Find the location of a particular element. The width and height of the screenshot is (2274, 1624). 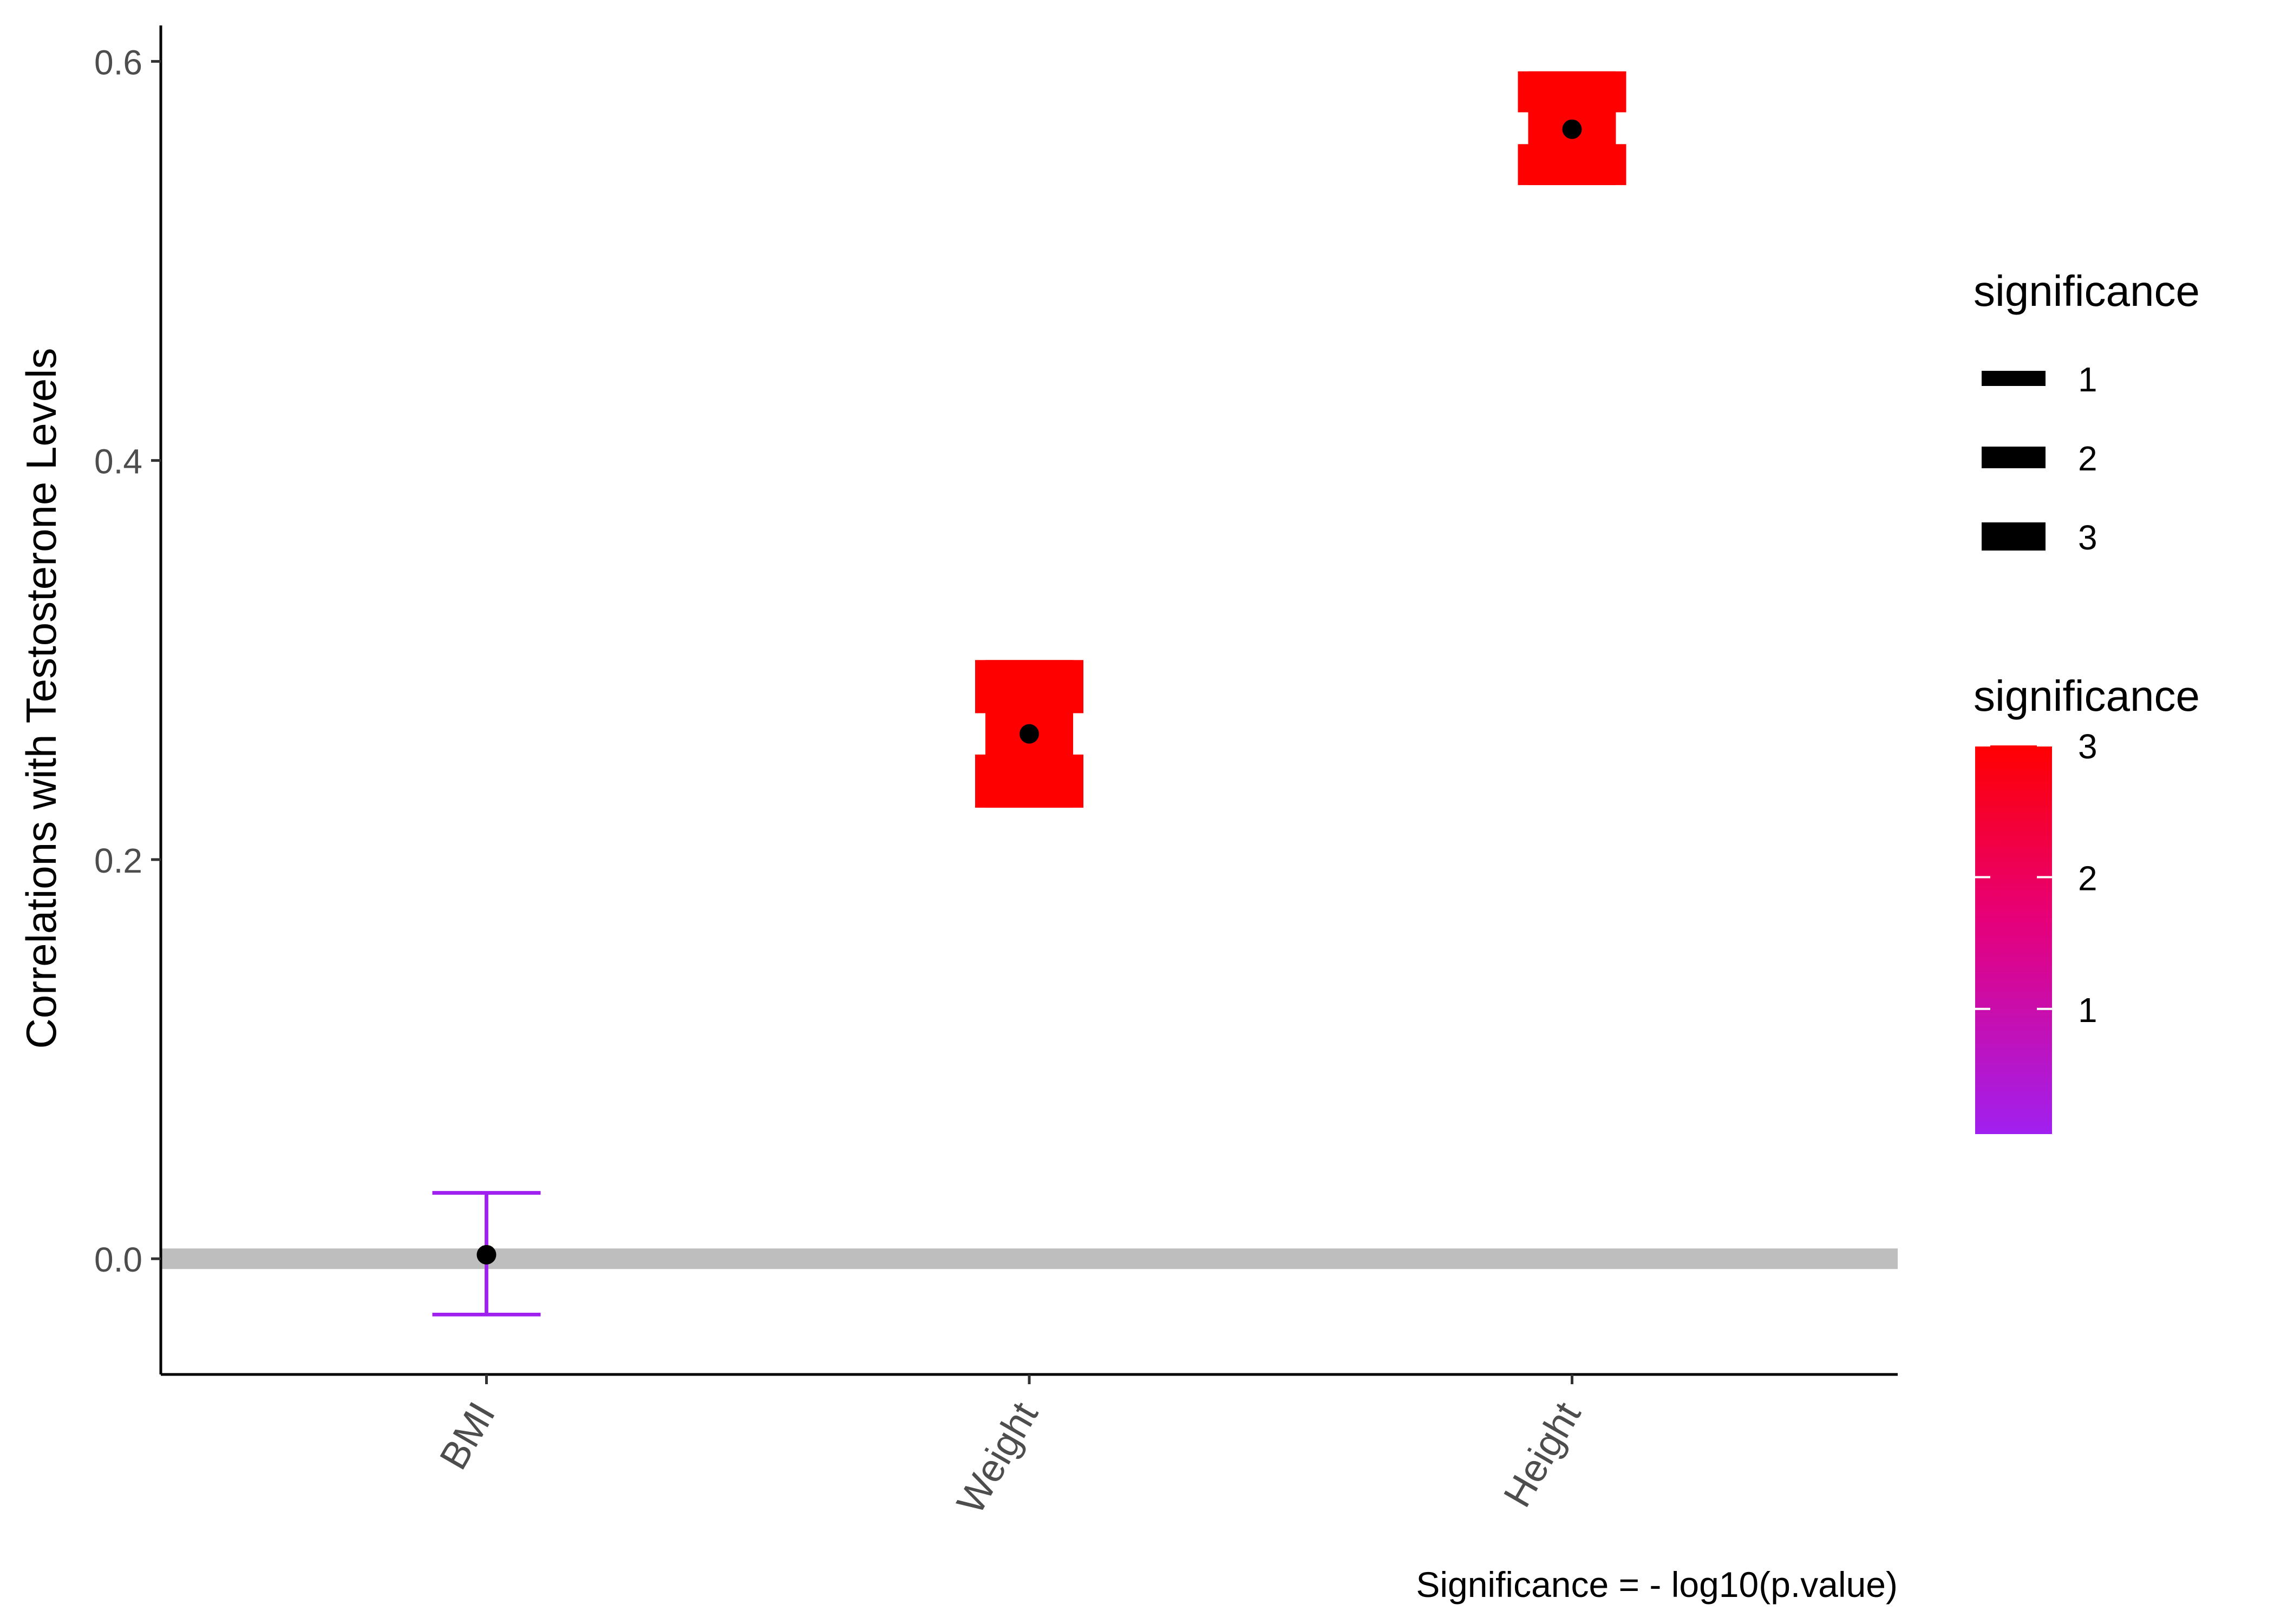

point-height is located at coordinates (1572, 129).